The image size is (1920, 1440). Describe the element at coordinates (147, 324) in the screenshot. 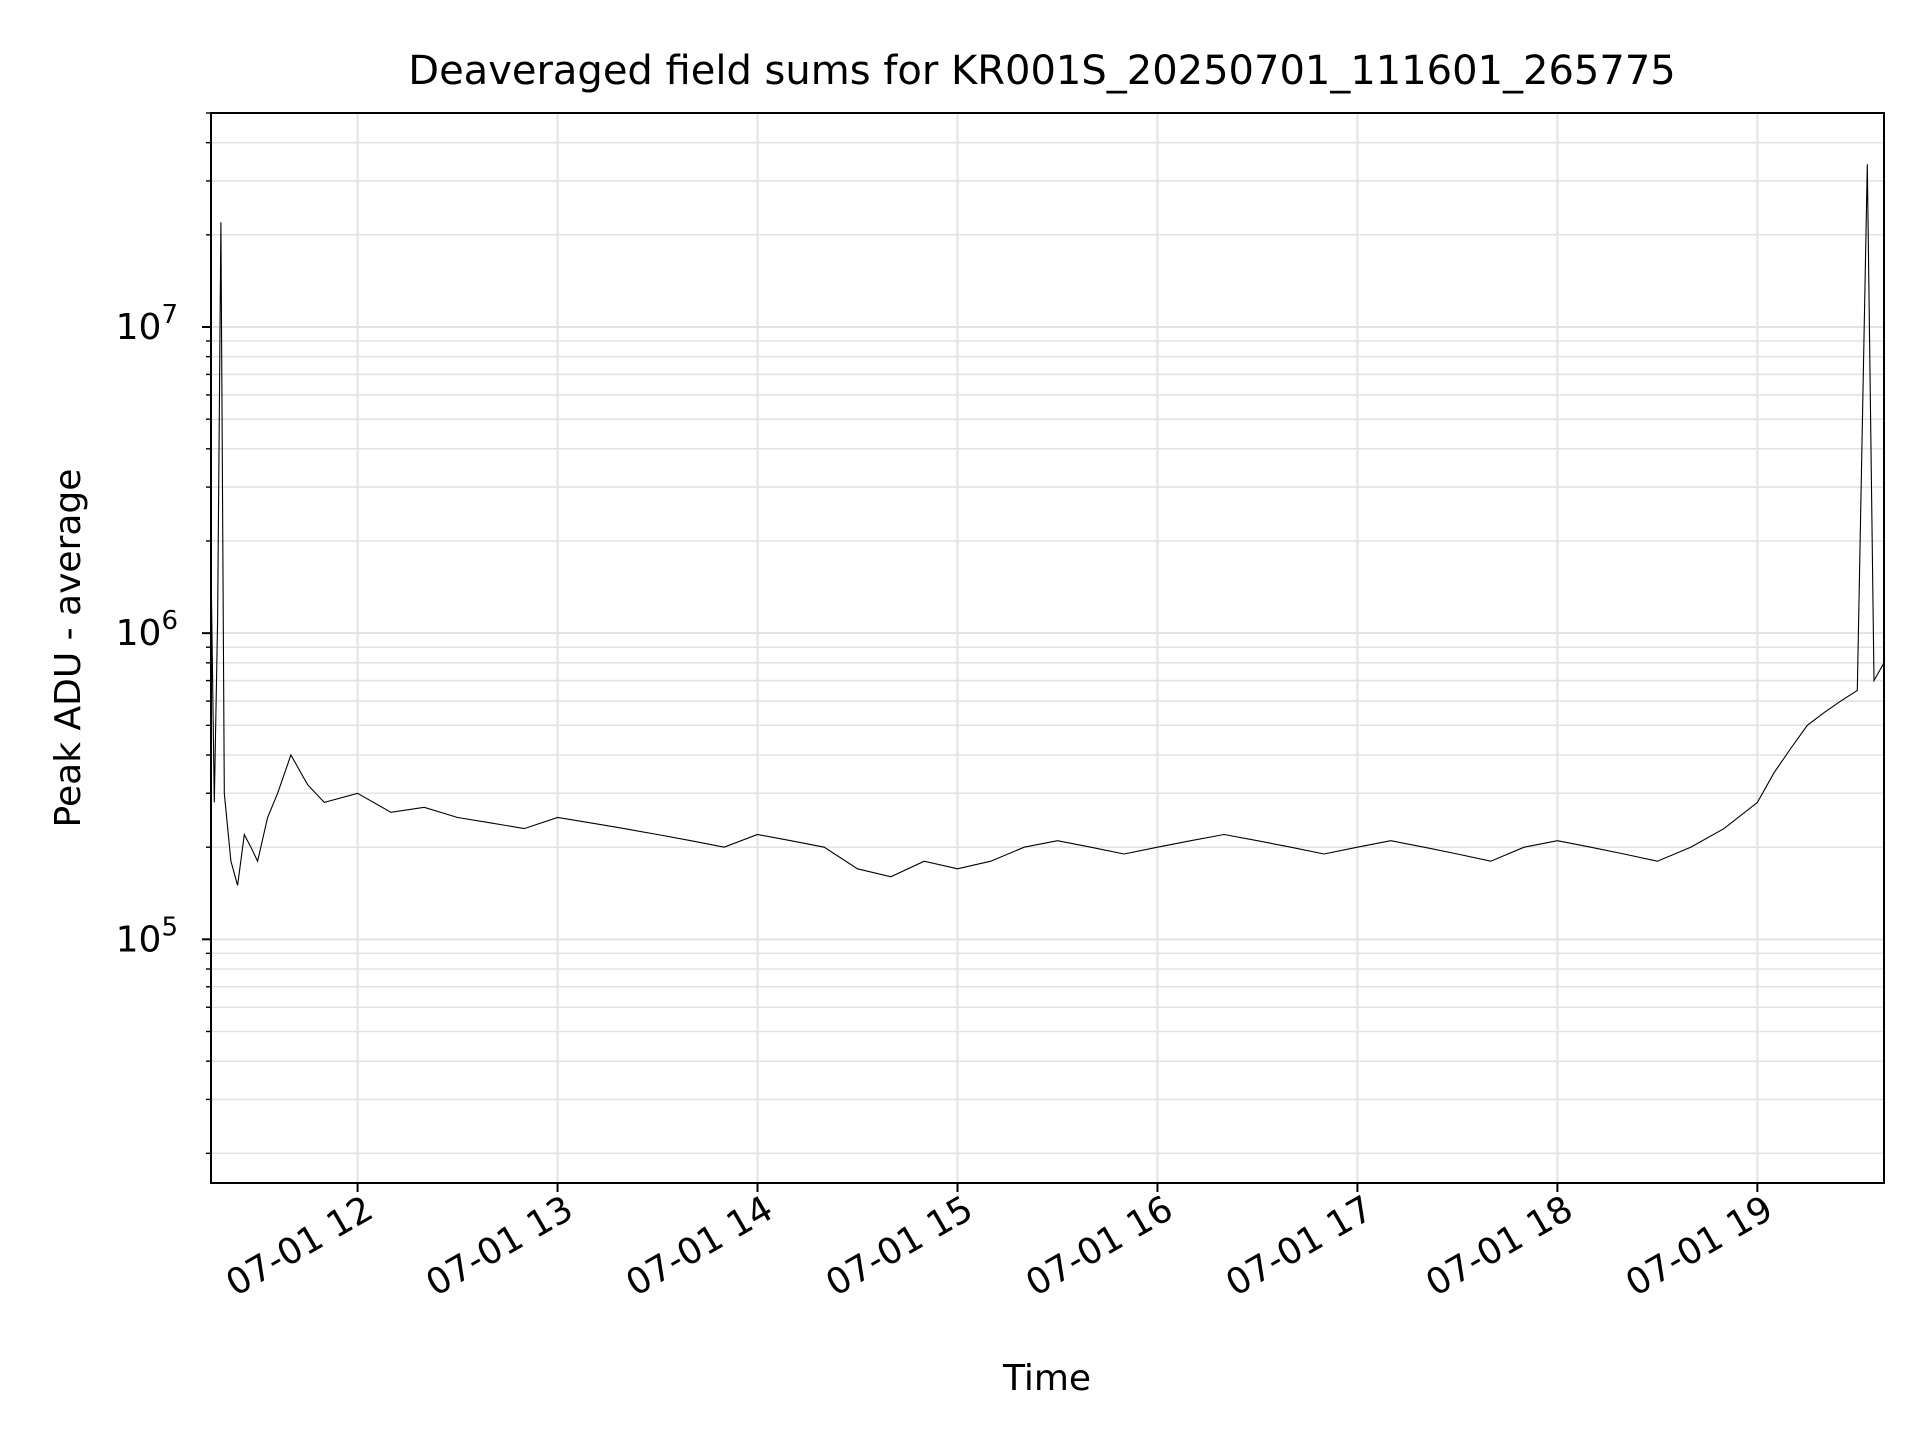

I see `y-tick-label: 10⁷` at that location.